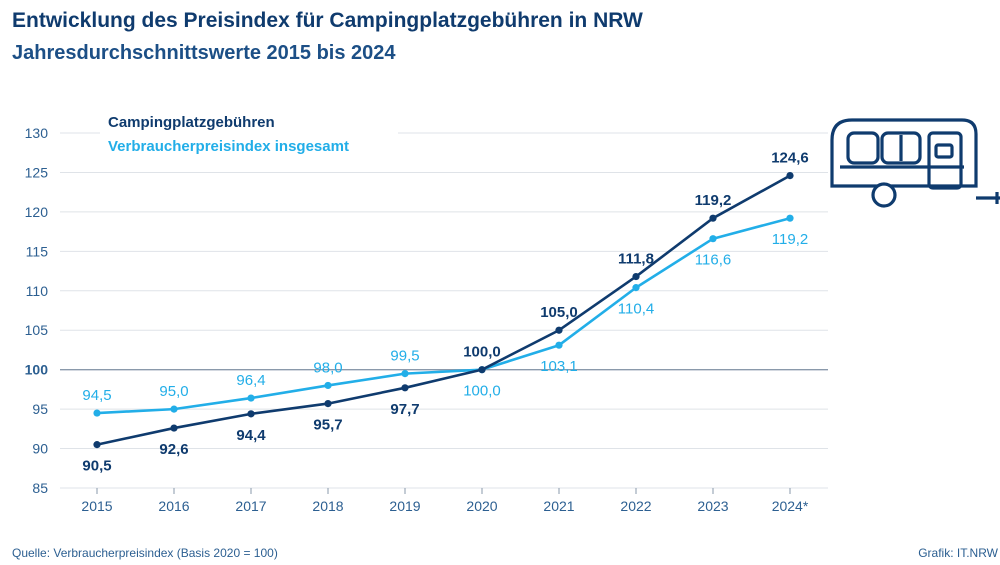 This screenshot has width=1000, height=565. I want to click on x-tick-label: 2017, so click(250, 506).